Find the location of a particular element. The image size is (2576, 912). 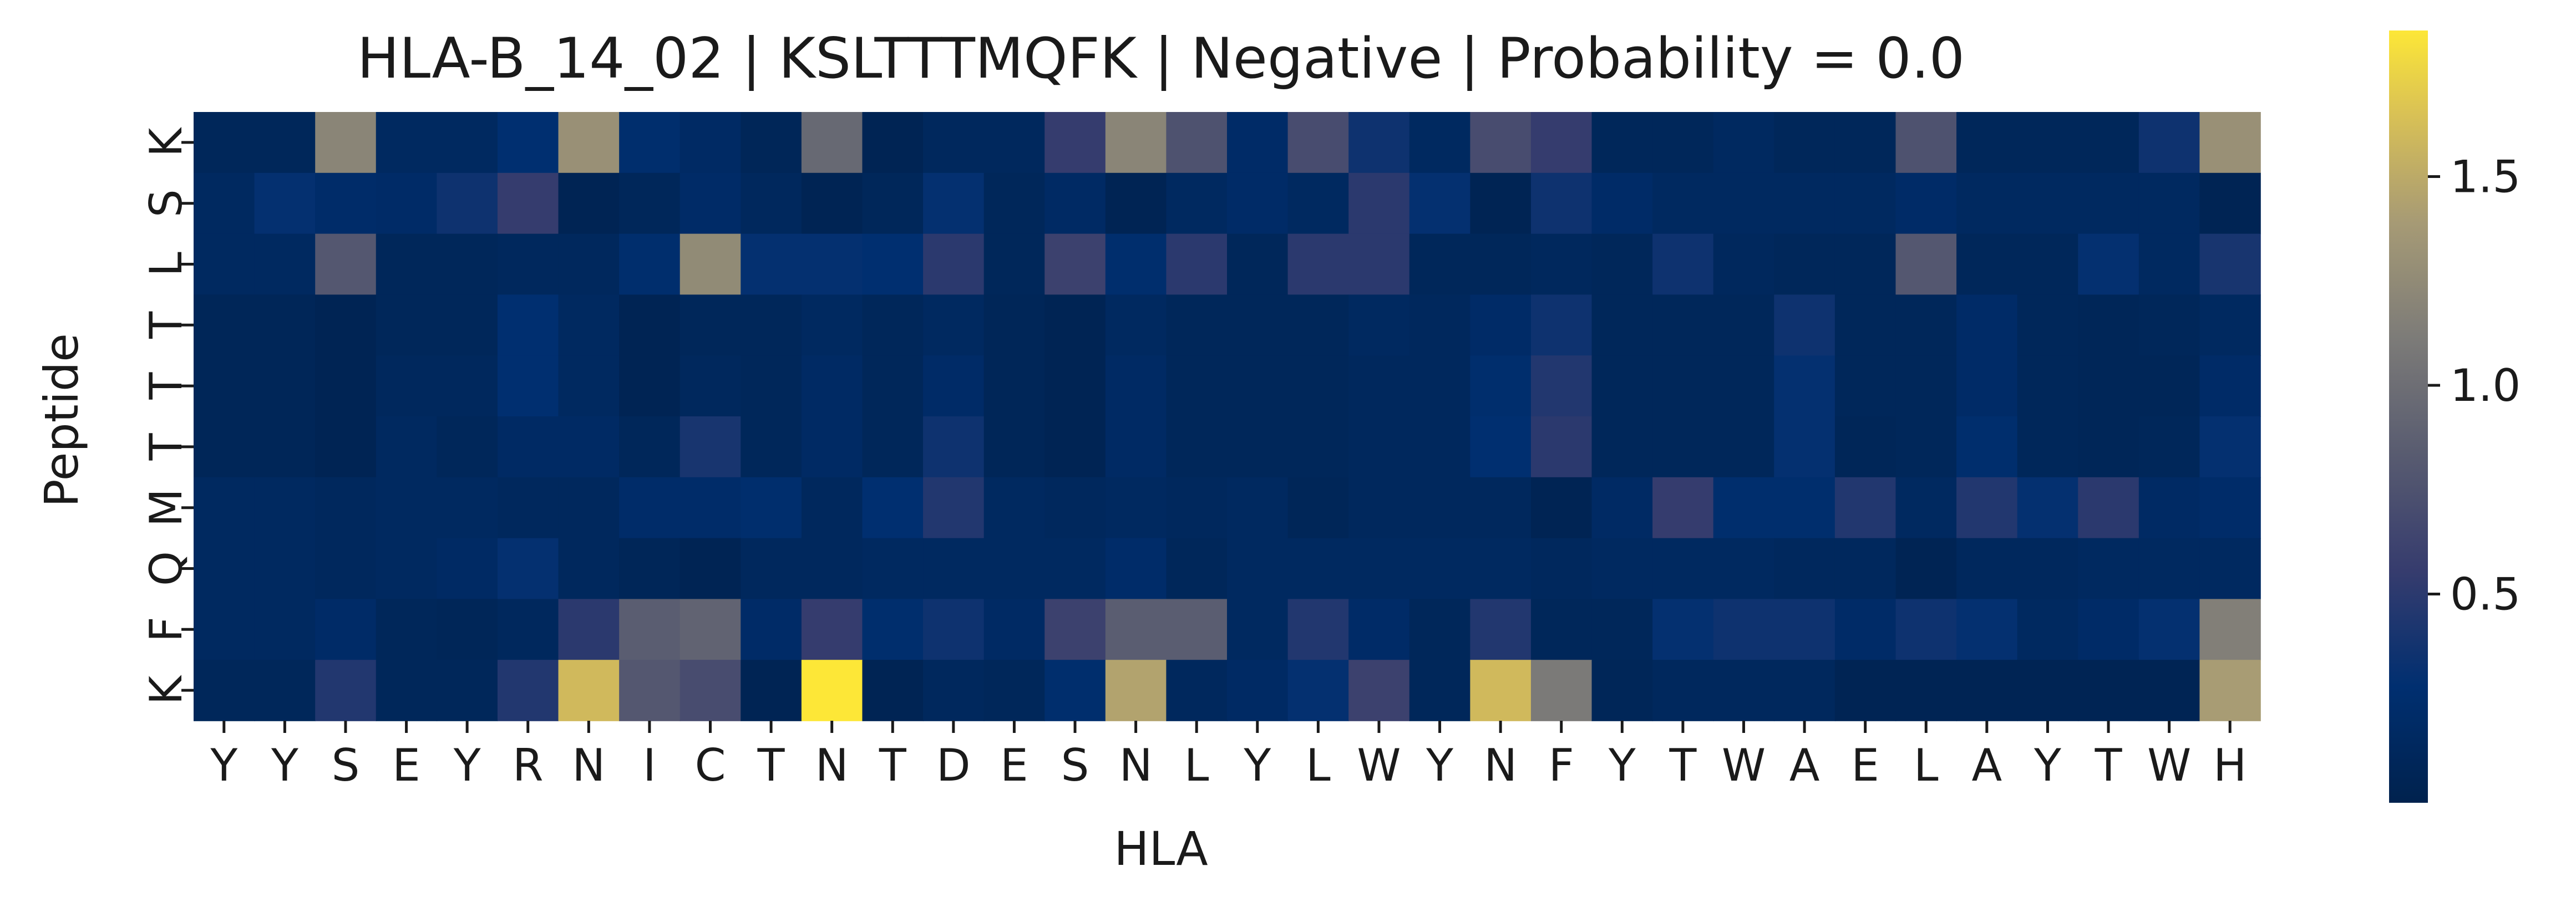

y-axis: KSLTTTMQFK is located at coordinates (167, 415).